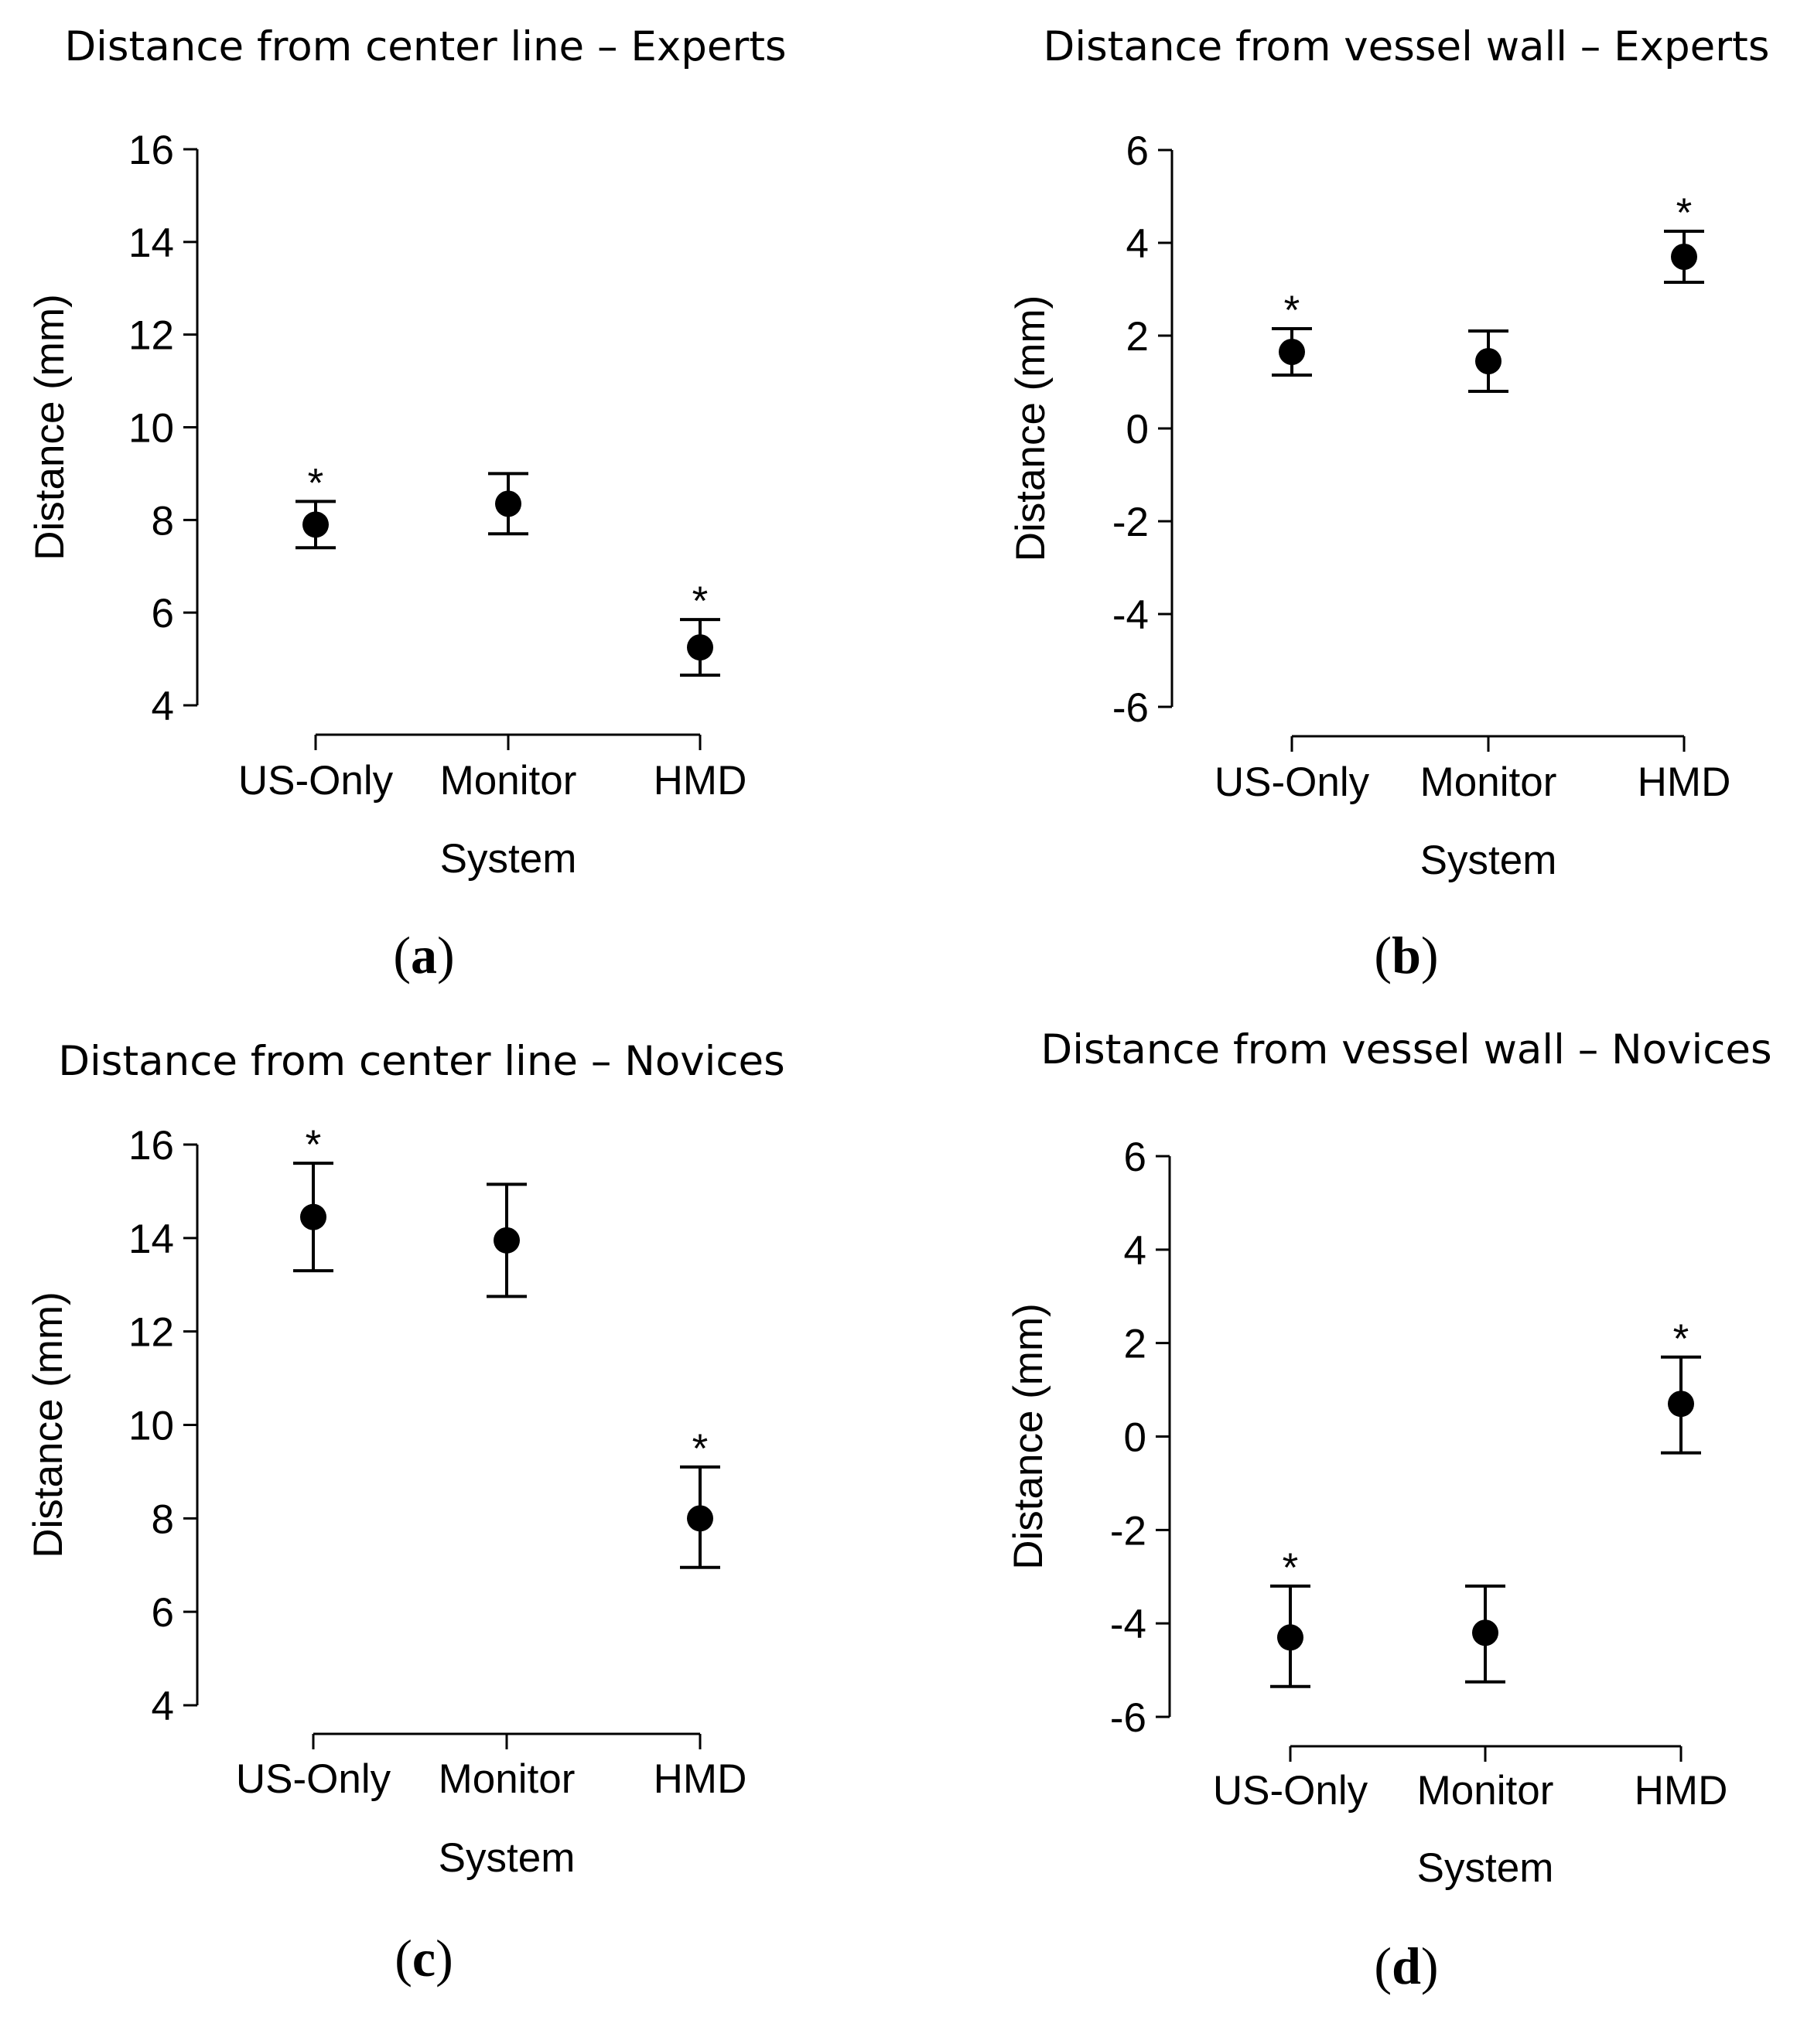  Describe the element at coordinates (1405, 1049) in the screenshot. I see `chart-title: Distance from vessel wall – Novices` at that location.